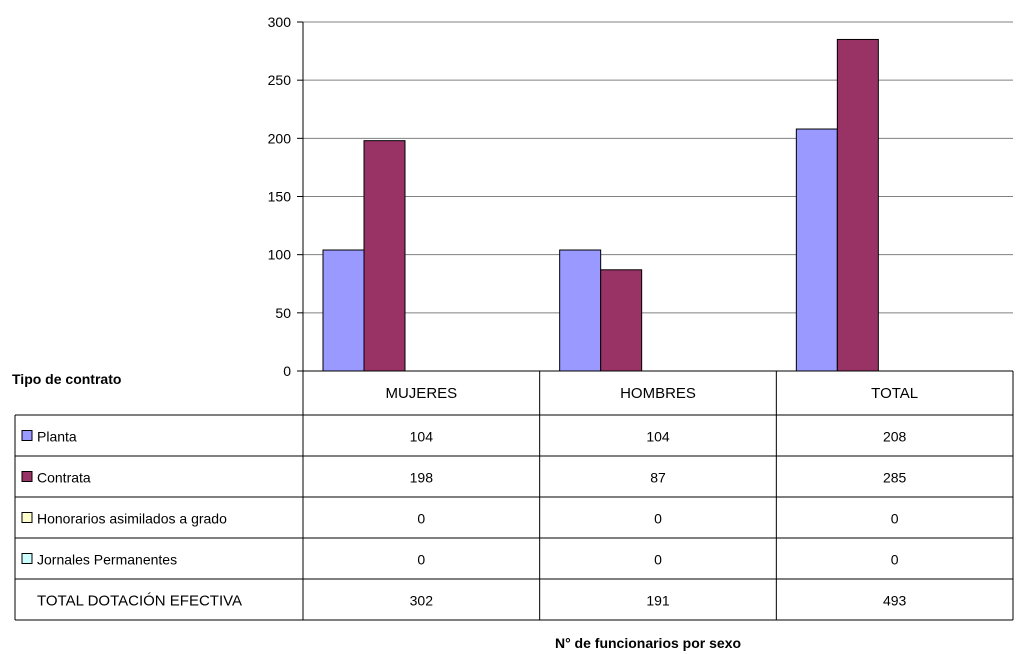 The image size is (1027, 654). Describe the element at coordinates (343, 310) in the screenshot. I see `bar-planta-mujeres` at that location.